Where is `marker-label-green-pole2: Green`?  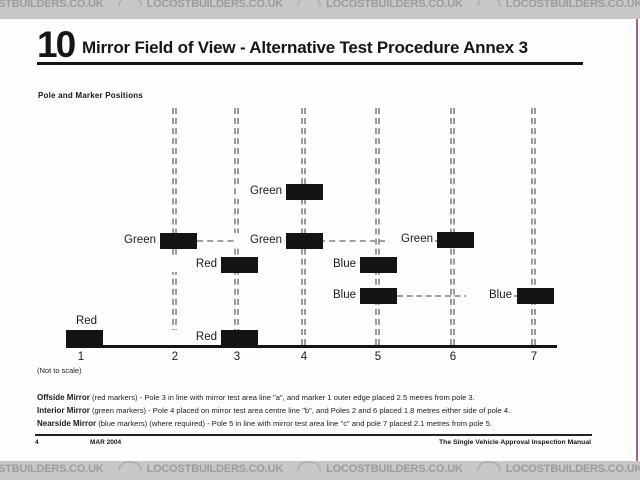
marker-label-green-pole2: Green is located at coordinates (133, 240).